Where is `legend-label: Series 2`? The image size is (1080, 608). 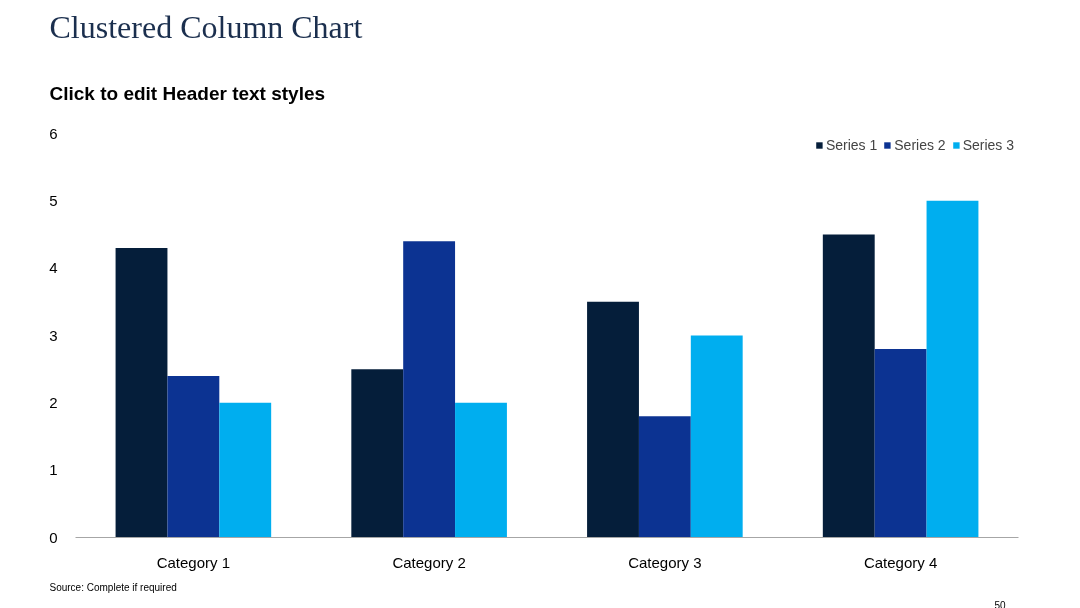 legend-label: Series 2 is located at coordinates (920, 145).